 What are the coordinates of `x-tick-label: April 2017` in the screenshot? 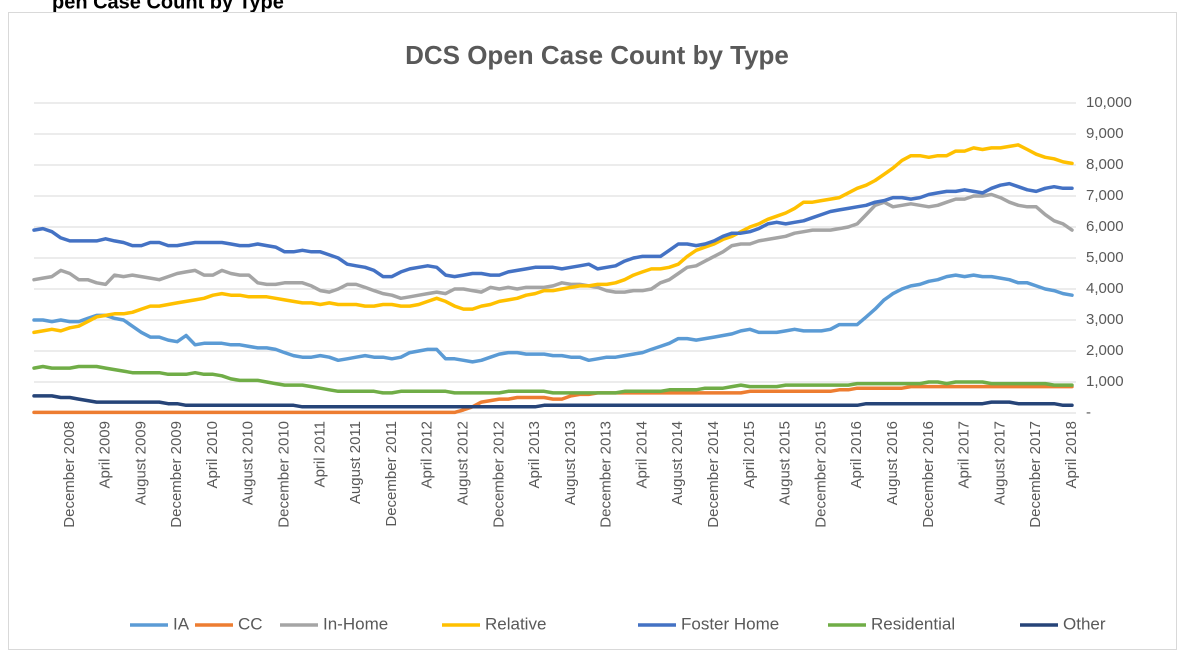 It's located at (964, 455).